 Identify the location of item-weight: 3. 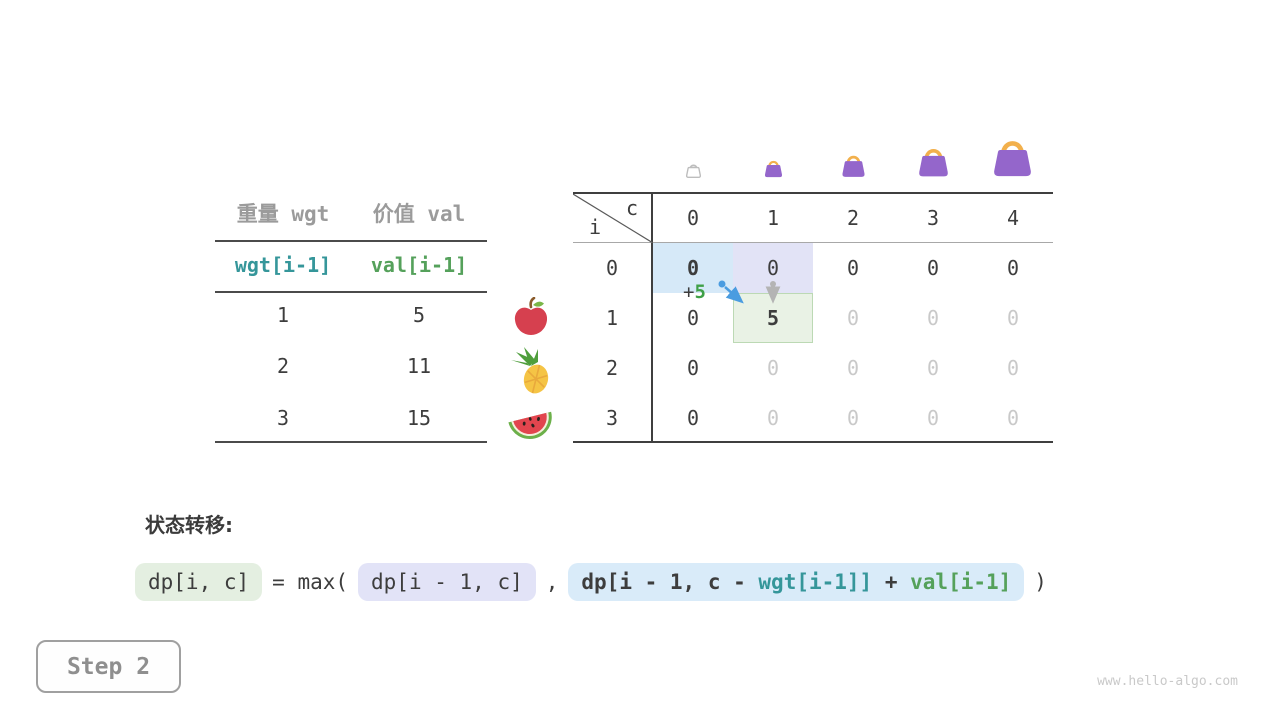
(283, 418).